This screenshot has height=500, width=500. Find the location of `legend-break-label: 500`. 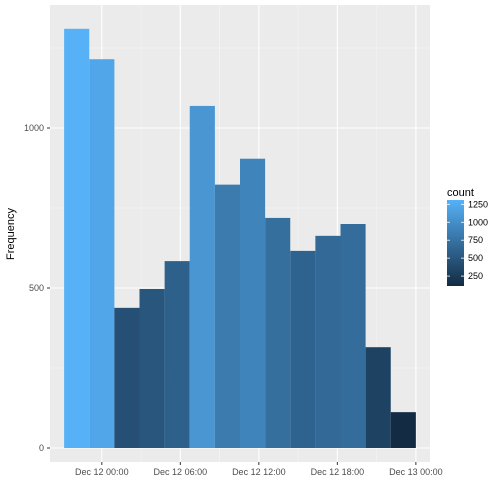

legend-break-label: 500 is located at coordinates (475, 258).